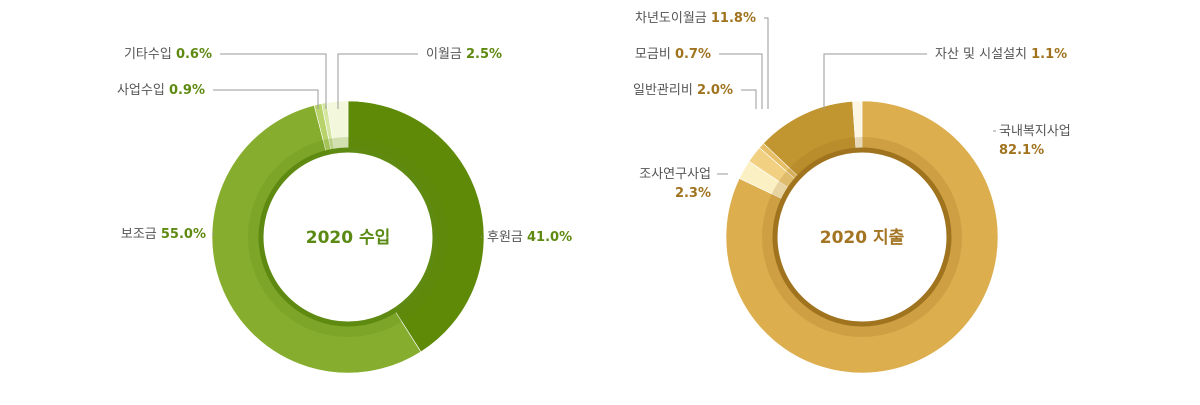  What do you see at coordinates (693, 193) in the screenshot?
I see `slice-value: 2.3%` at bounding box center [693, 193].